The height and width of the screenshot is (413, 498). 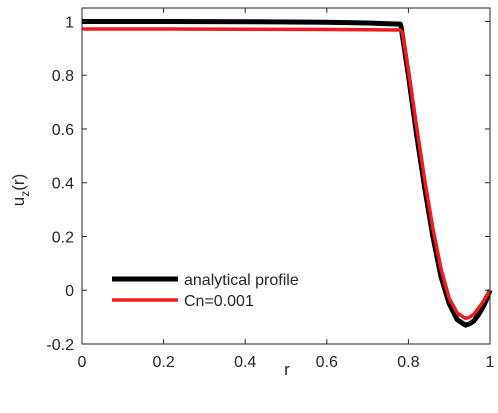 What do you see at coordinates (63, 76) in the screenshot?
I see `y-tick-label: 0.8` at bounding box center [63, 76].